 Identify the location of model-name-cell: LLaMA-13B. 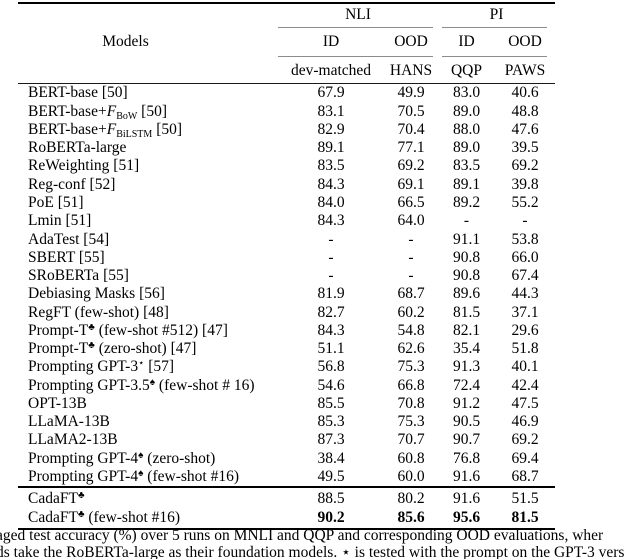
(148, 422).